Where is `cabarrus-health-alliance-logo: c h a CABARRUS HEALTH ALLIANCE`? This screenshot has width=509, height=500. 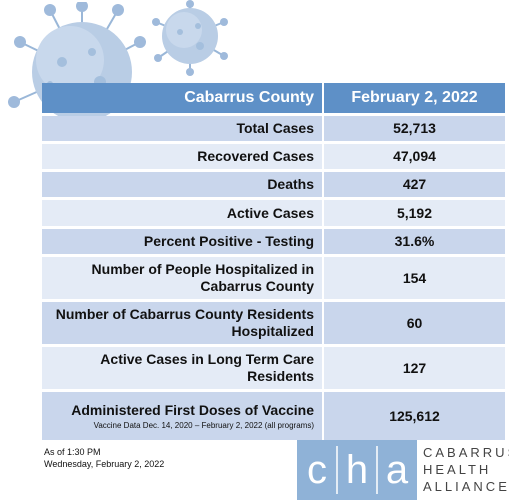
cabarrus-health-alliance-logo: c h a CABARRUS HEALTH ALLIANCE is located at coordinates (403, 470).